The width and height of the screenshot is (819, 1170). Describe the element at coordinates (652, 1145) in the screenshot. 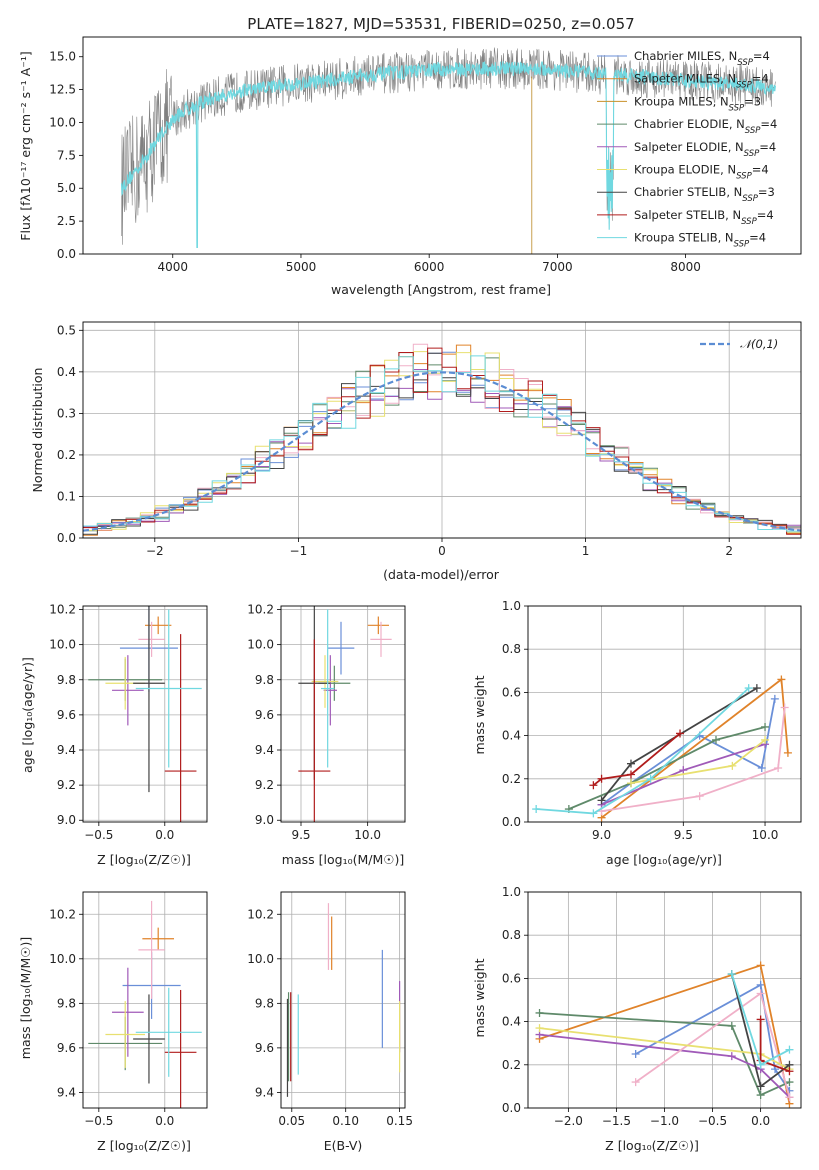

I see `weight-vs-Z-xlabel: Z [log₁₀(Z/Z☉)]` at that location.